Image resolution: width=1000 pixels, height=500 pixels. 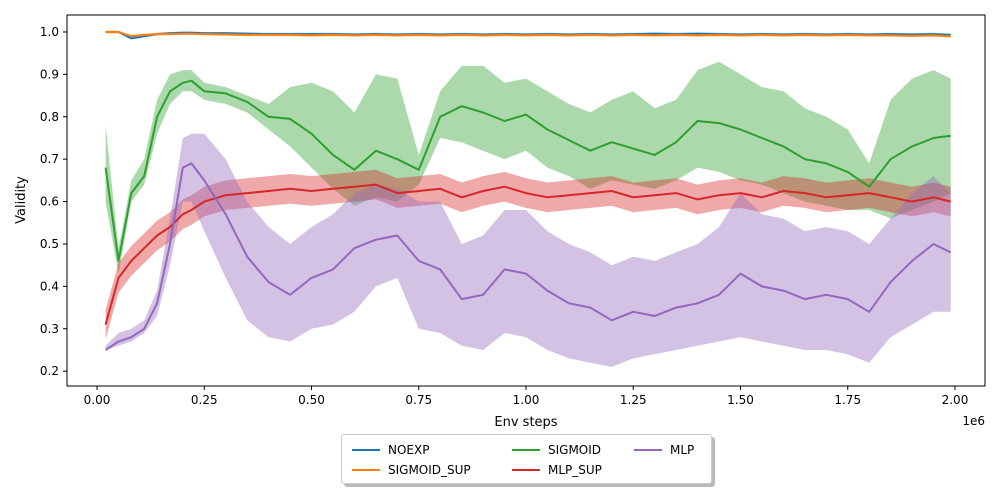 What do you see at coordinates (49, 244) in the screenshot?
I see `y-tick-label: 0.5` at bounding box center [49, 244].